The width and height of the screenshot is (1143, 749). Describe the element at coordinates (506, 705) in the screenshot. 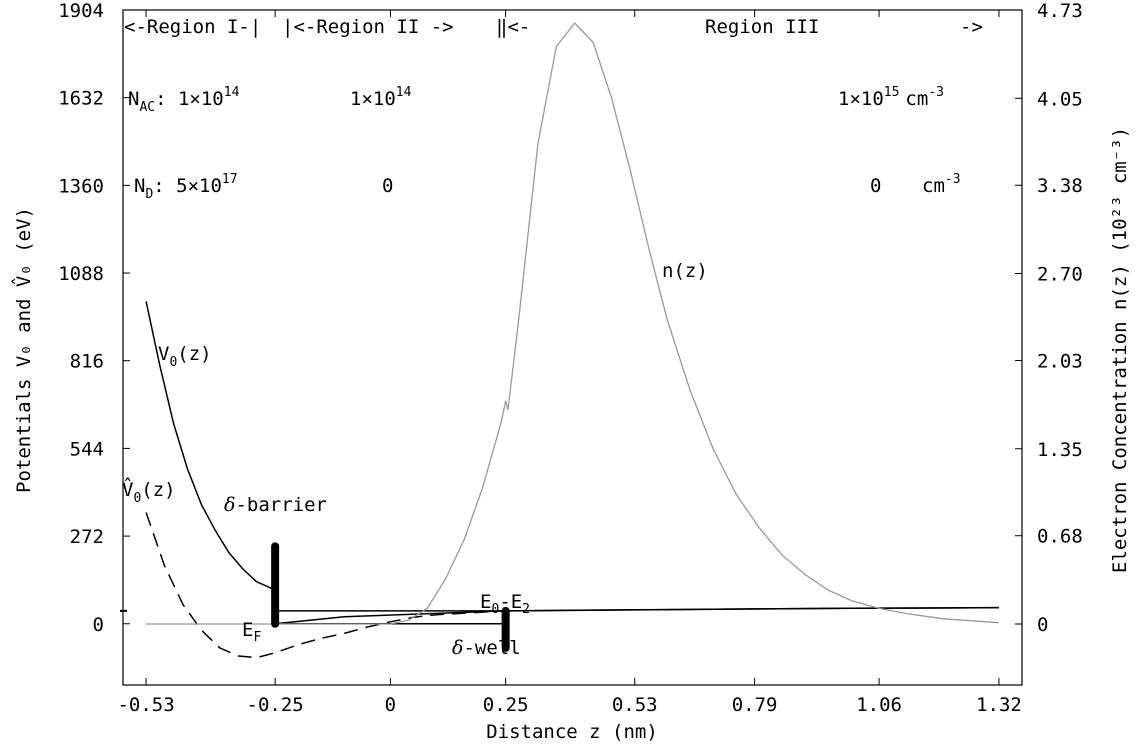

I see `x-tick-label: 0.25` at that location.